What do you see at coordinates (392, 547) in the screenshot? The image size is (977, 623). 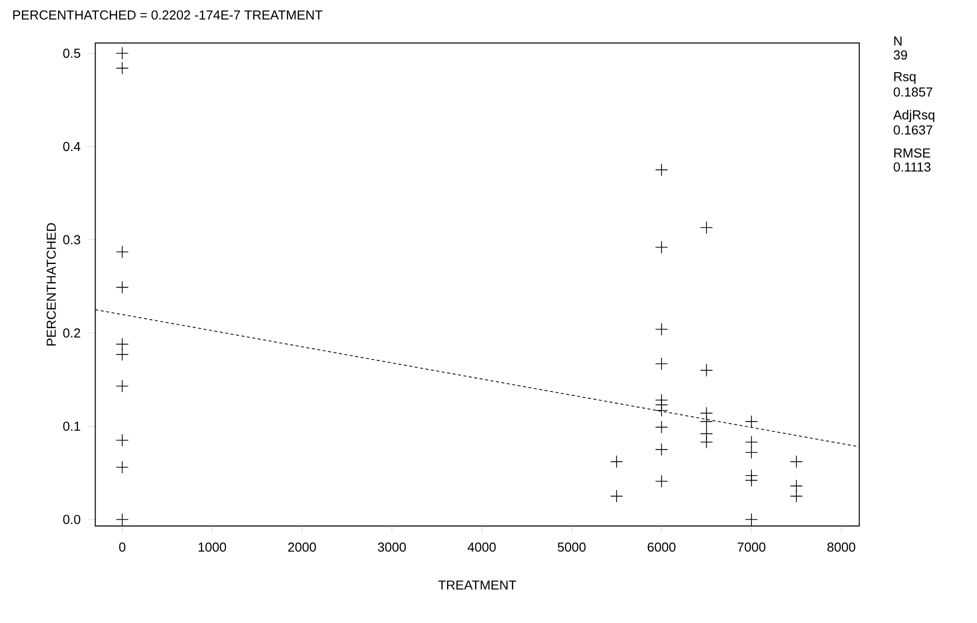 I see `x-tick-label: 3000` at bounding box center [392, 547].